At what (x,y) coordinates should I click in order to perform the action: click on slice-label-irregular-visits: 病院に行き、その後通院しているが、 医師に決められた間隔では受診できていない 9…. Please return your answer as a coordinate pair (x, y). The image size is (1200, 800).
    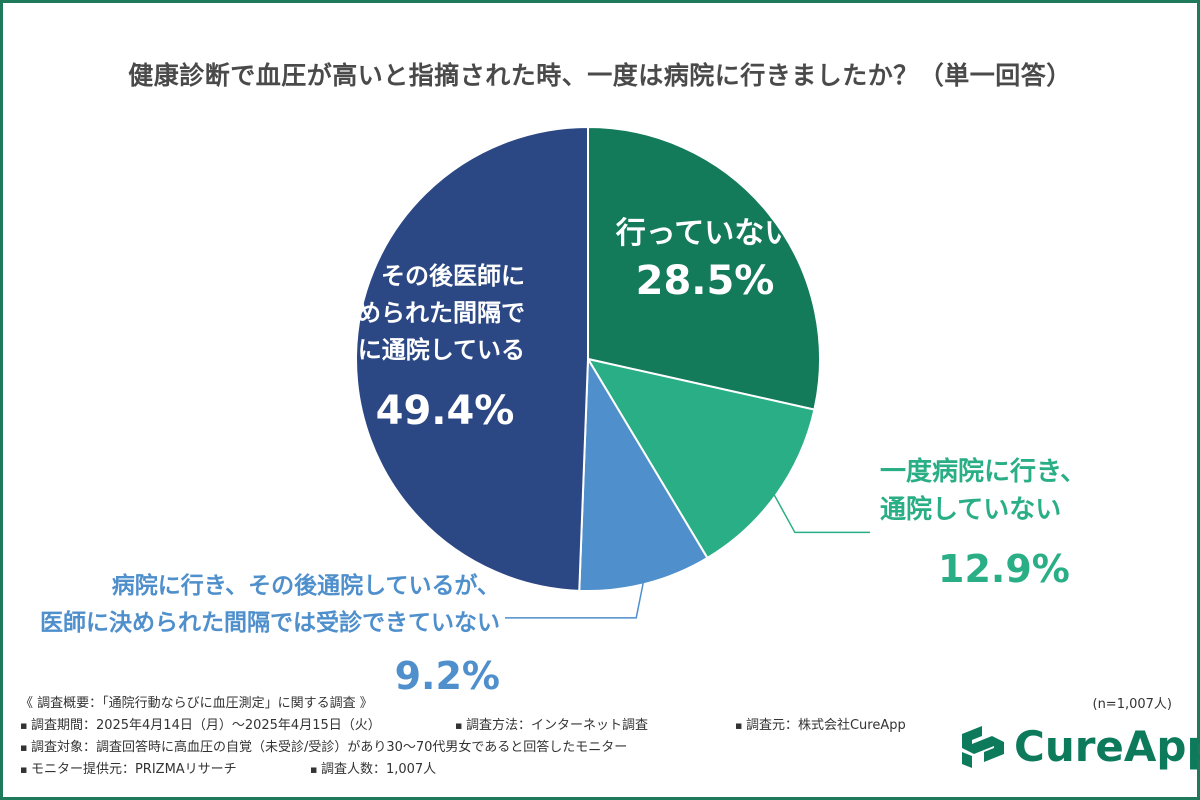
    Looking at the image, I should click on (260, 633).